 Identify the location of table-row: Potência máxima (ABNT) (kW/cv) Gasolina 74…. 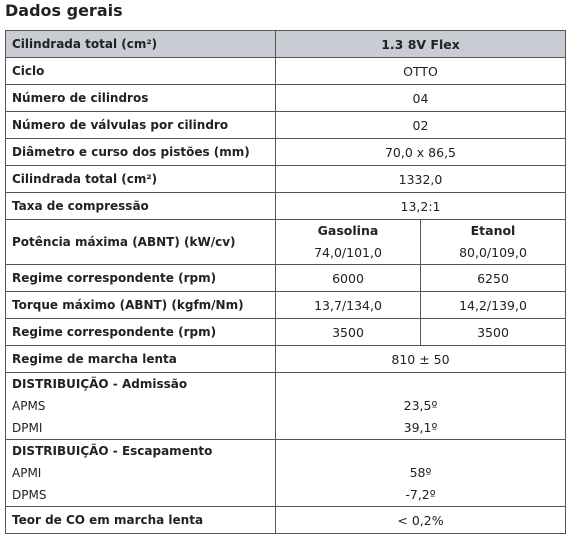
(285, 242).